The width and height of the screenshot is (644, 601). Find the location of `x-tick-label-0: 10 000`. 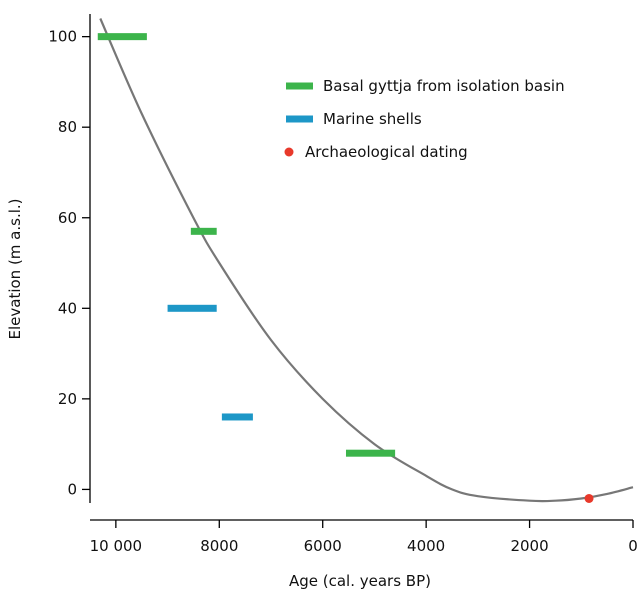

x-tick-label-0: 10 000 is located at coordinates (116, 546).